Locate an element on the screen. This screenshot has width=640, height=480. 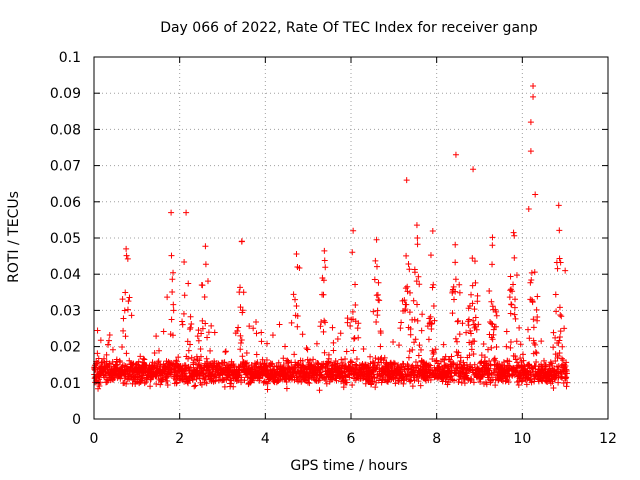
y-axis-label: ROTI / TECUs is located at coordinates (14, 237).